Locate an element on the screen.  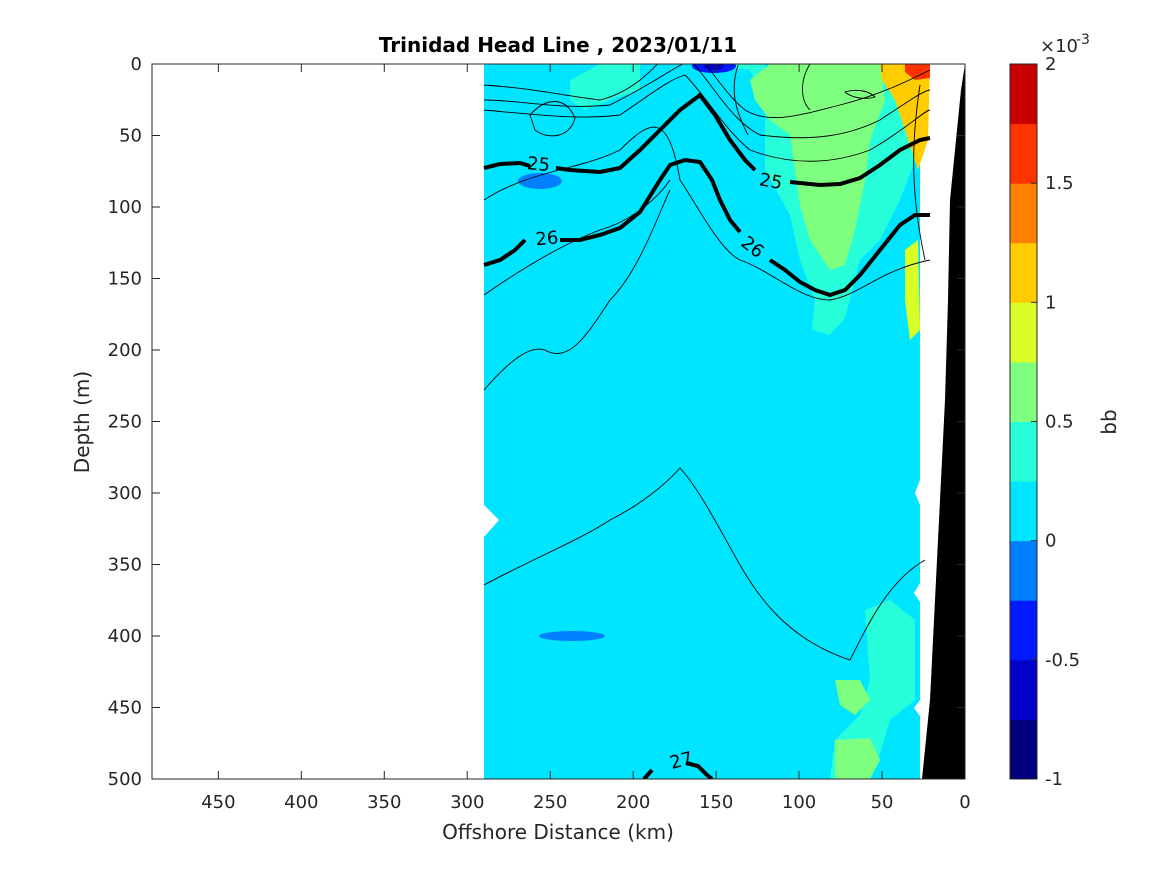
field-red-nearshore is located at coordinates (917, 72).